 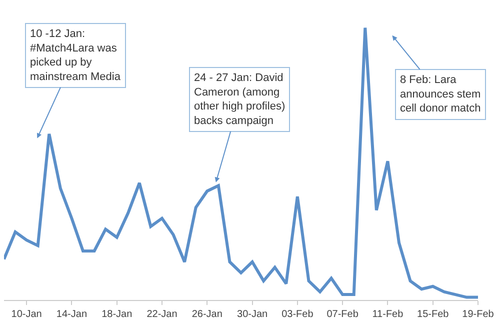 What do you see at coordinates (433, 314) in the screenshot?
I see `x-tick-label: 15-Feb` at bounding box center [433, 314].